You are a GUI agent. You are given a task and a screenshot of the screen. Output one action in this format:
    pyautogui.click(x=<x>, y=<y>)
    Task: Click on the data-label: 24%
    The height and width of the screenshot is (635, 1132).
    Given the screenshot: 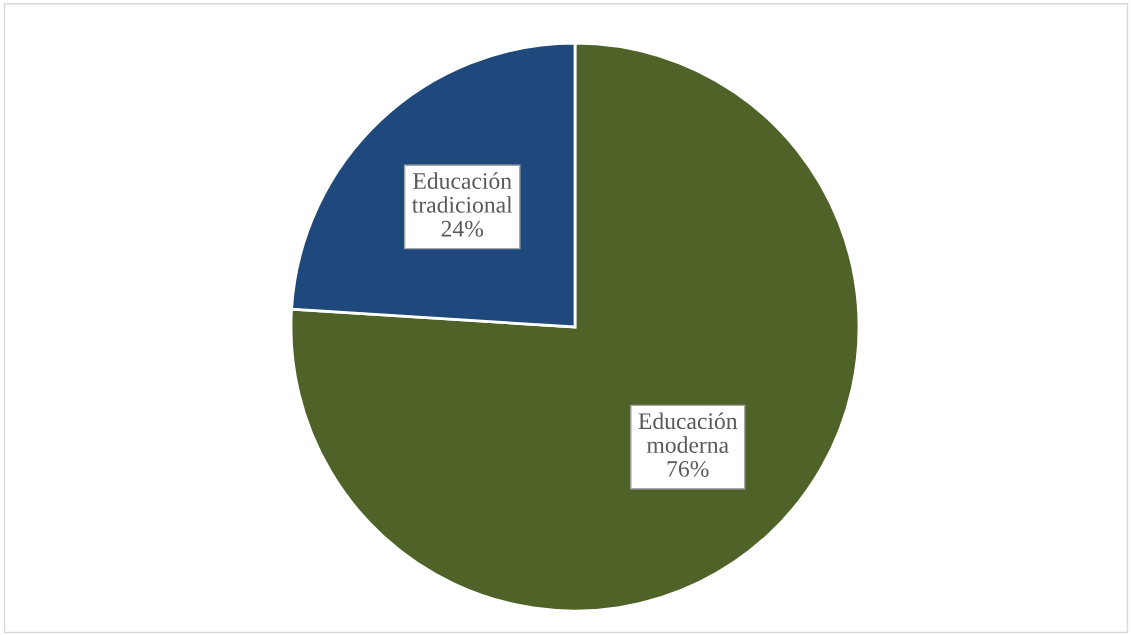 What is the action you would take?
    pyautogui.click(x=462, y=228)
    